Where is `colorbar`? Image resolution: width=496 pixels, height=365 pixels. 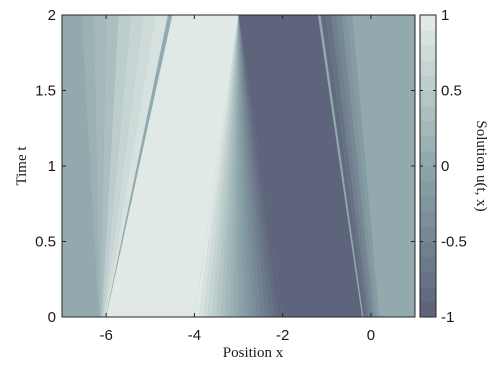 colorbar is located at coordinates (428, 166).